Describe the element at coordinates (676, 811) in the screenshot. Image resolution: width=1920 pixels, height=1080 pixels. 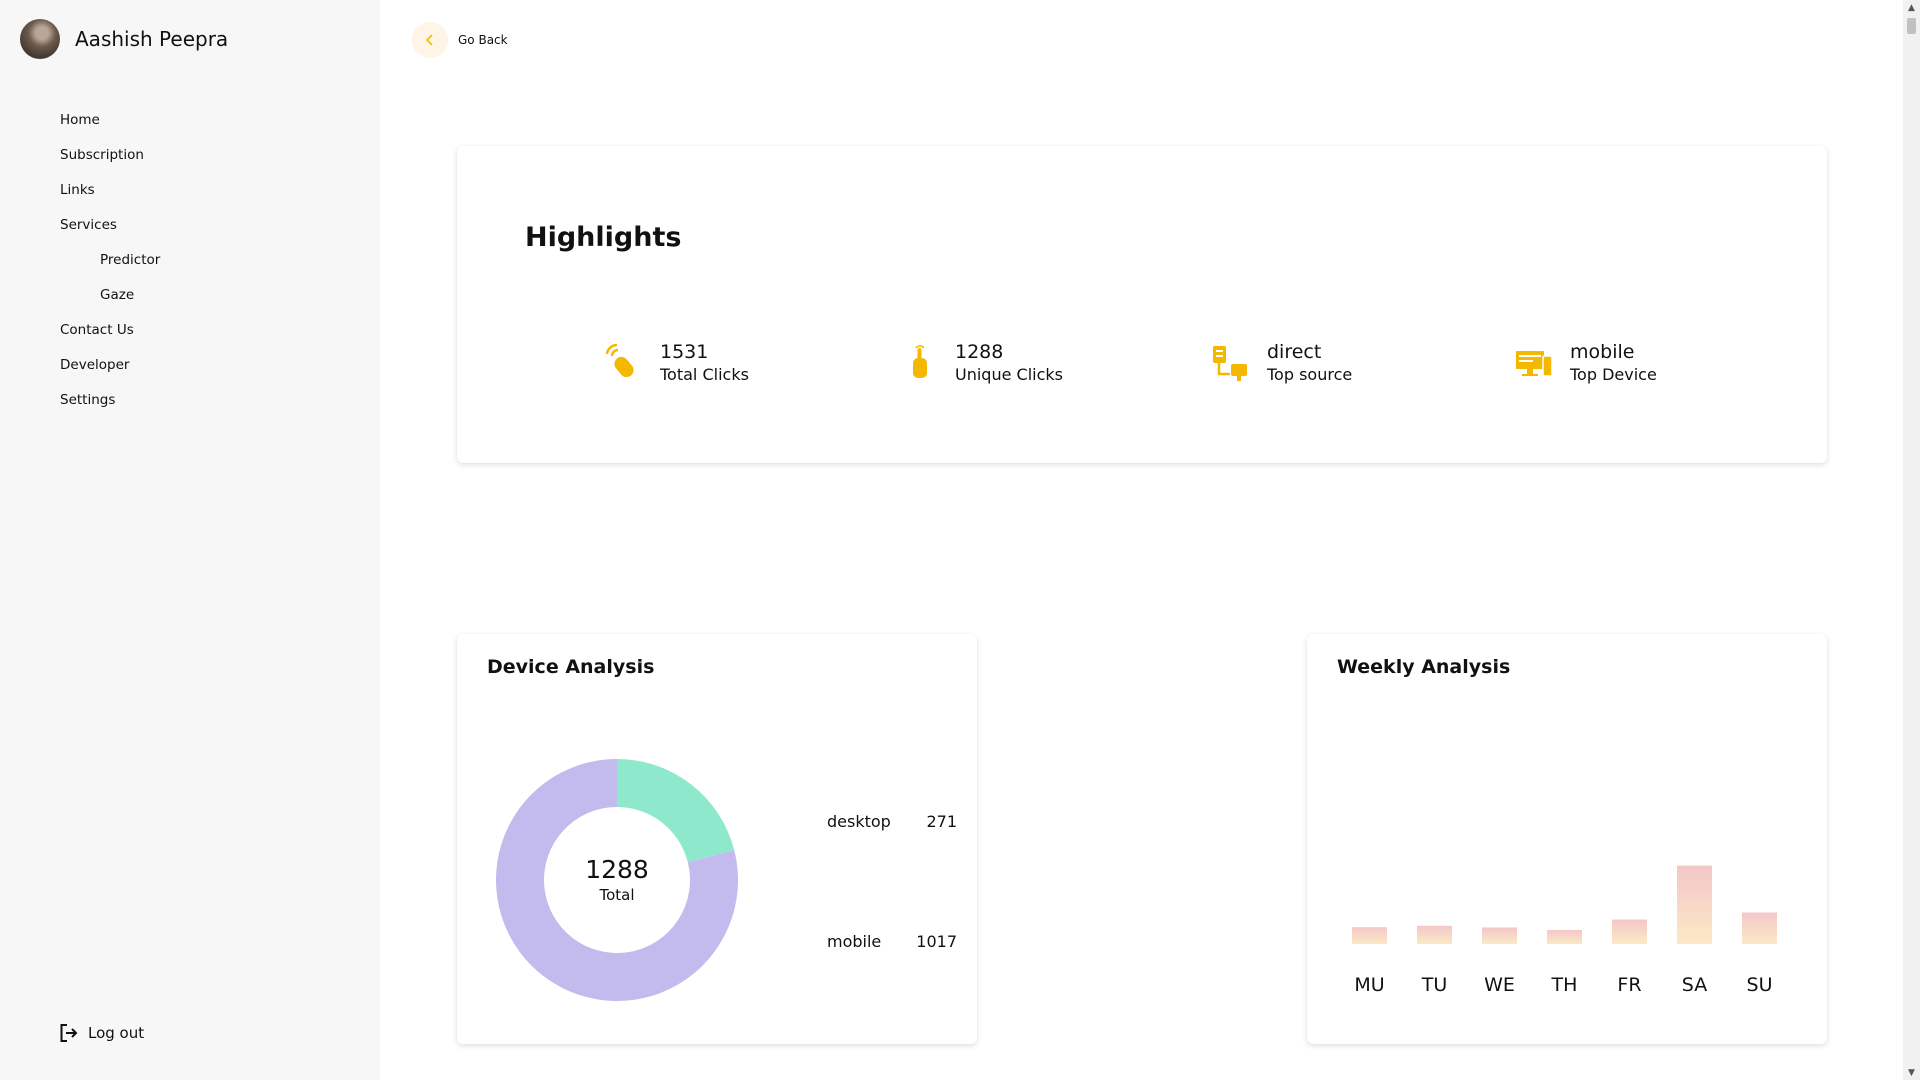
I see `donut-slice-desktop` at that location.